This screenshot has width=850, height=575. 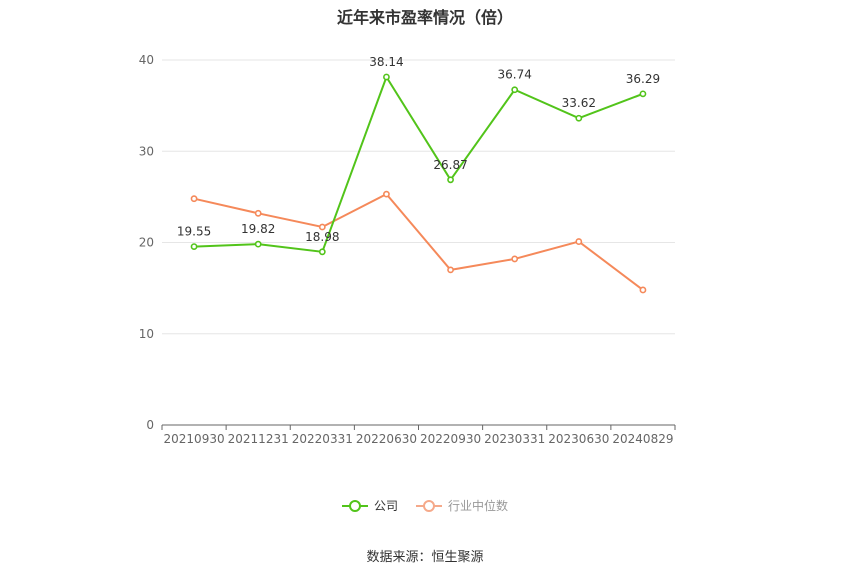 I want to click on y-tick-label: 20, so click(x=146, y=243).